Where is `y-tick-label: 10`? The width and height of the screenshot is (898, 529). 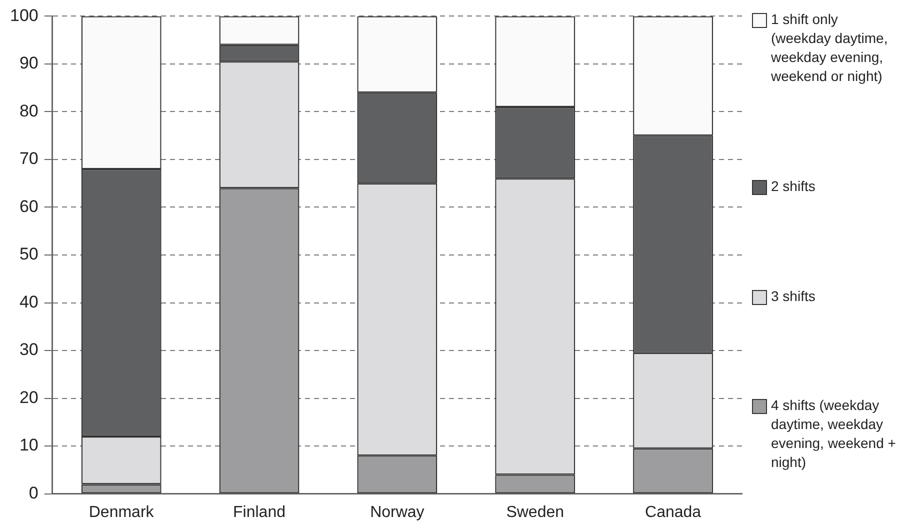
y-tick-label: 10 is located at coordinates (28, 445).